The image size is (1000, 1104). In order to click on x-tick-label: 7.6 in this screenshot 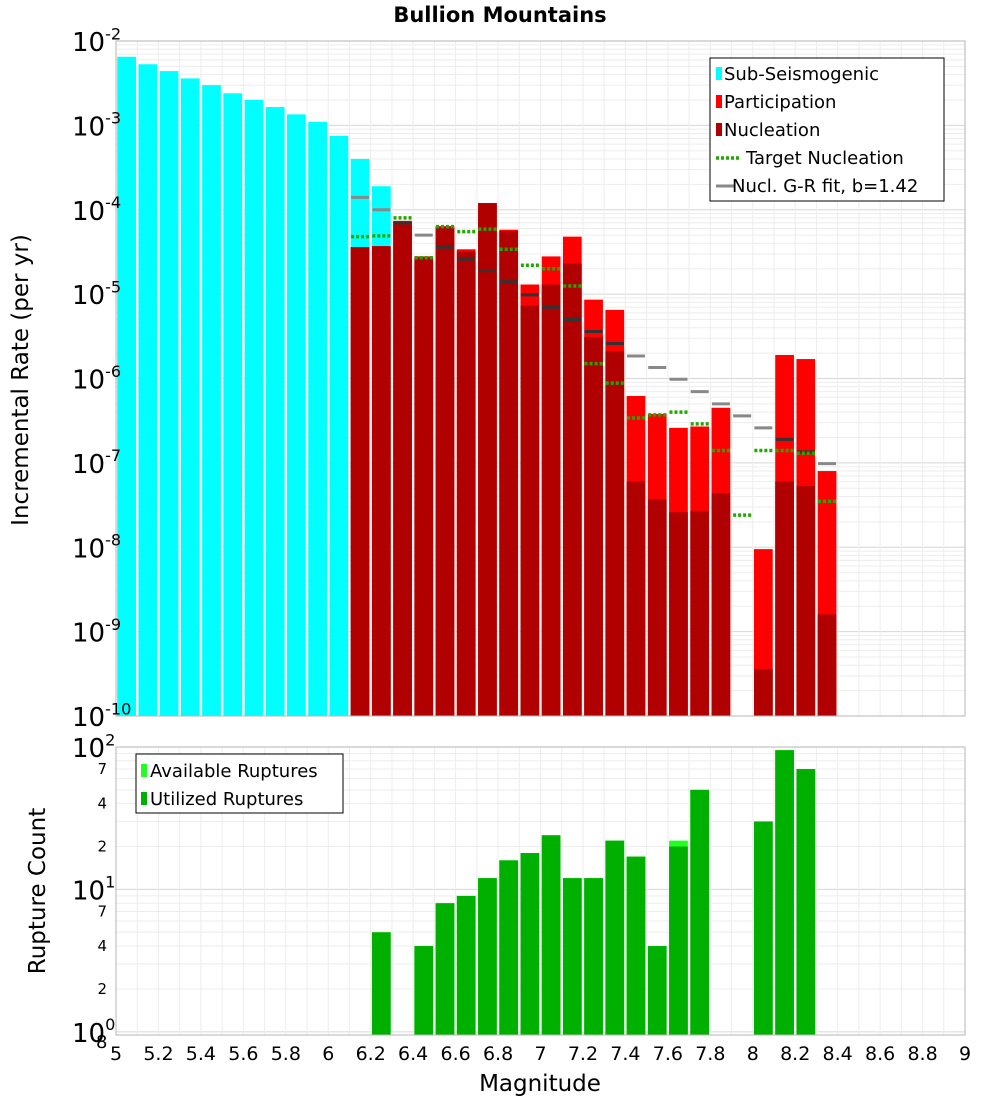, I will do `click(668, 1054)`.